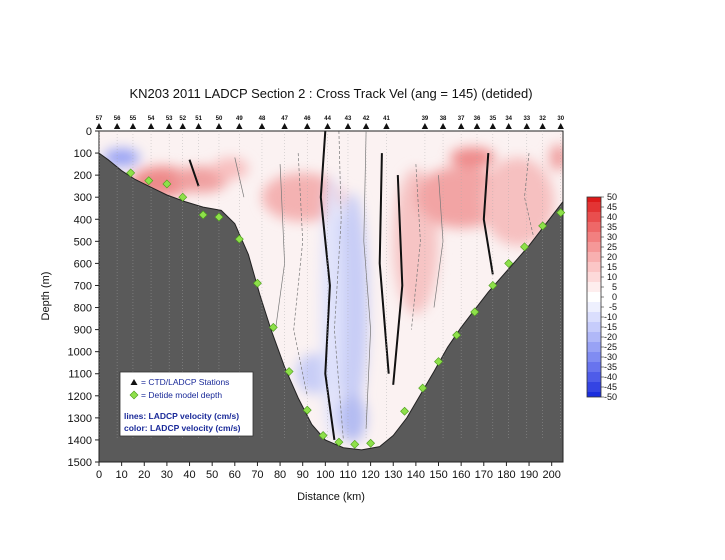  What do you see at coordinates (151, 119) in the screenshot?
I see `station-label: 54` at bounding box center [151, 119].